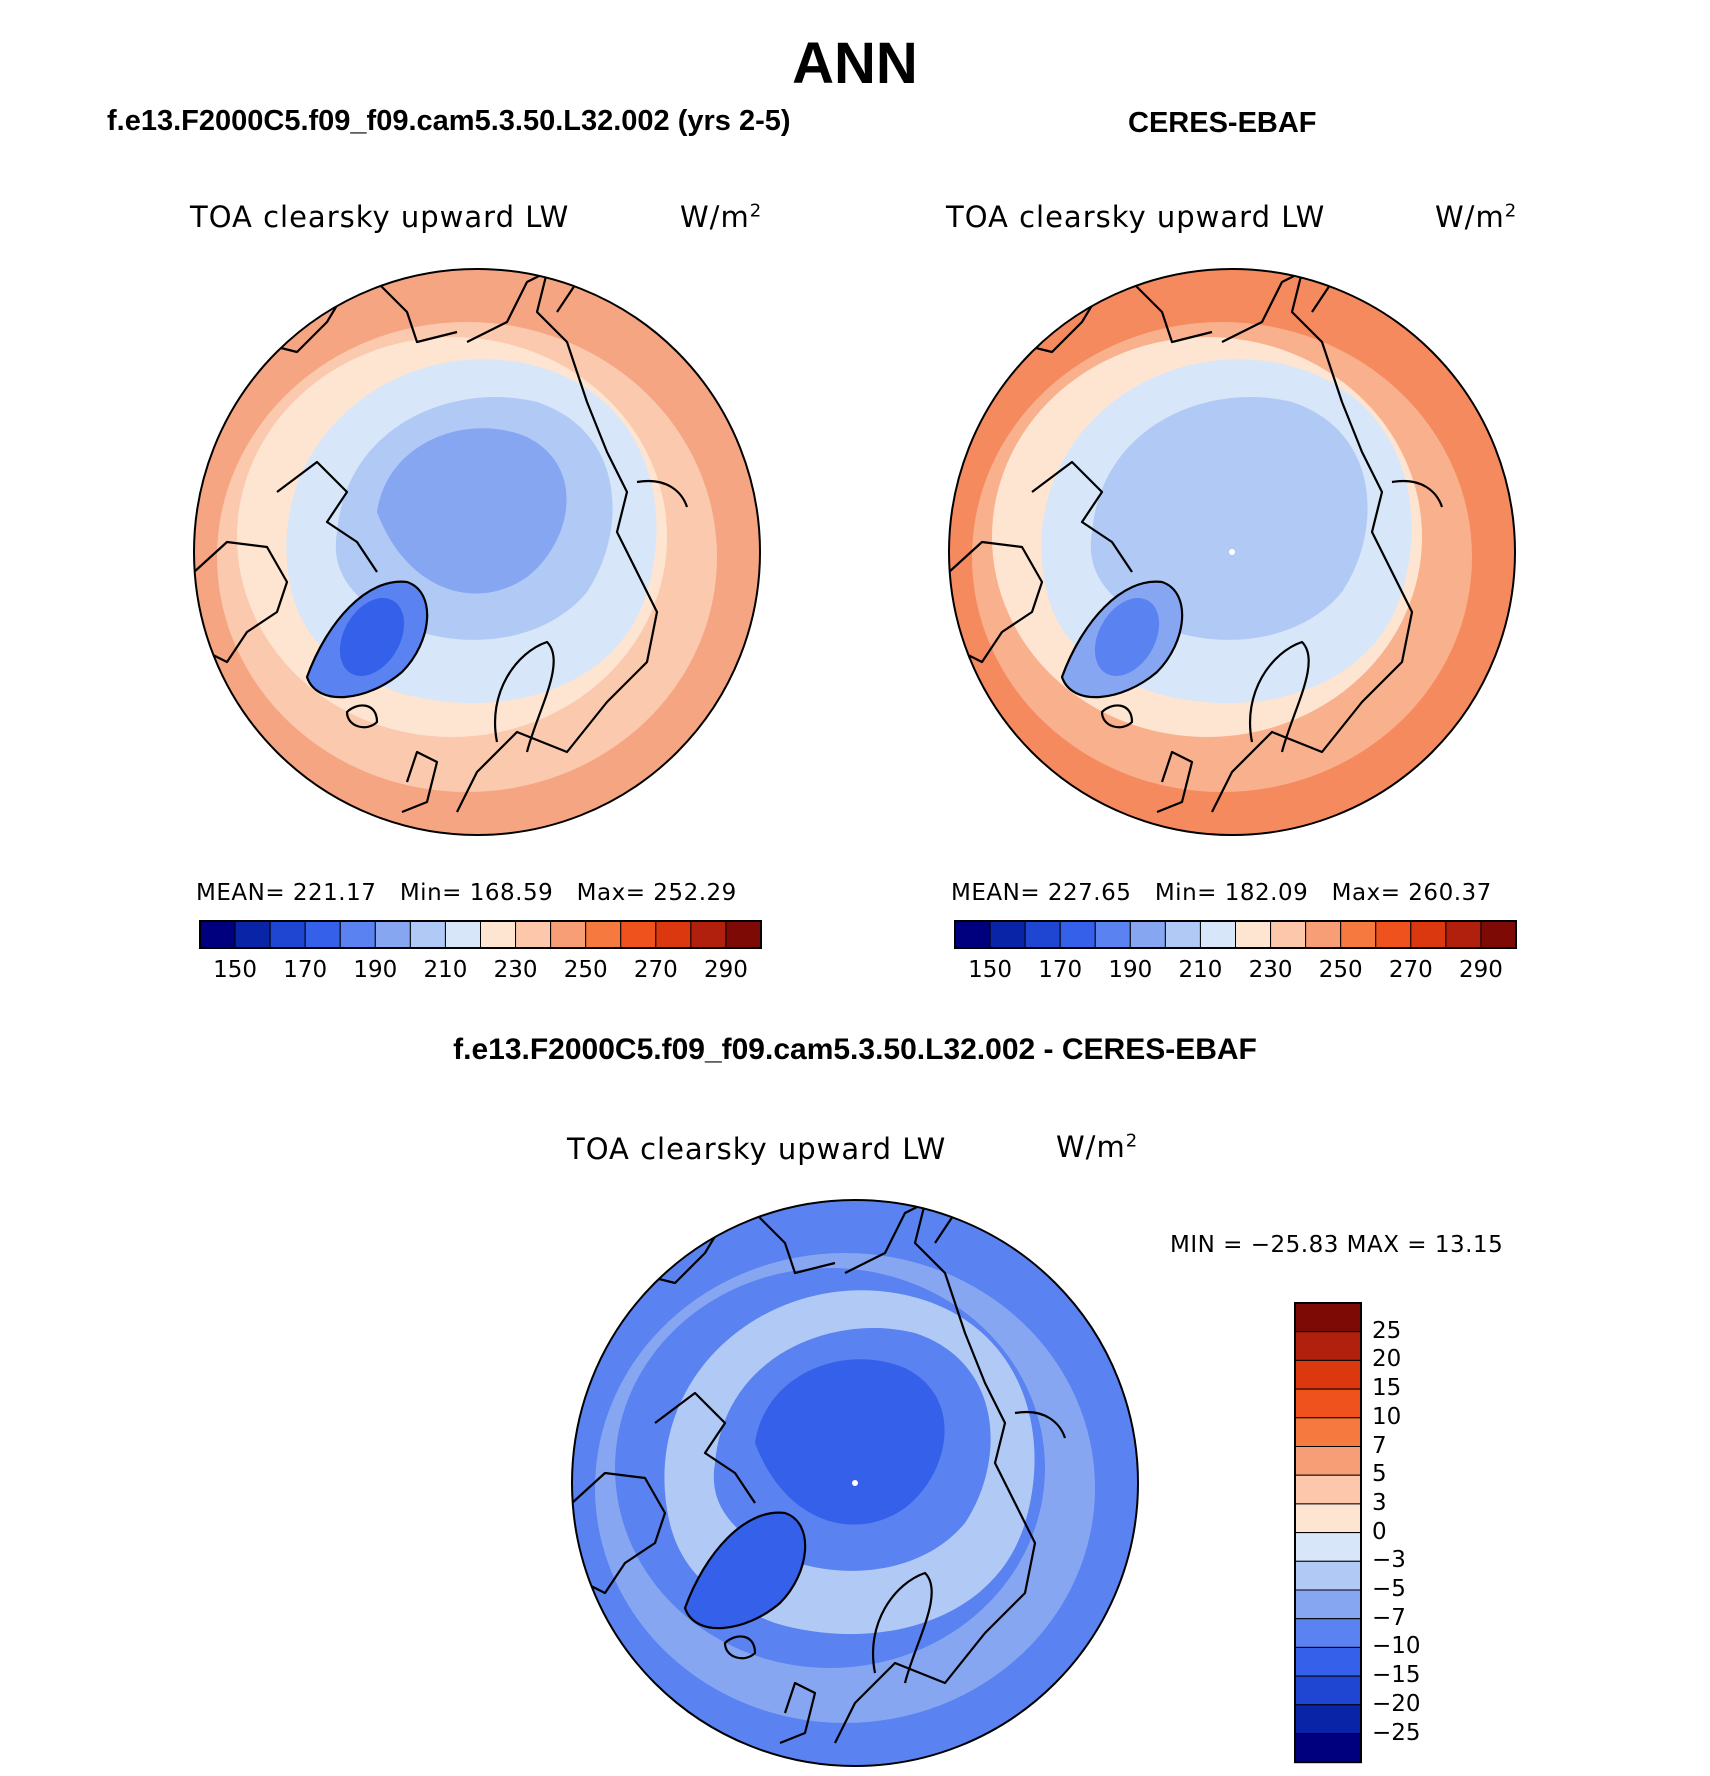 The width and height of the screenshot is (1710, 1776). Describe the element at coordinates (1387, 1359) in the screenshot. I see `diff-colorbar-tick: 20` at that location.